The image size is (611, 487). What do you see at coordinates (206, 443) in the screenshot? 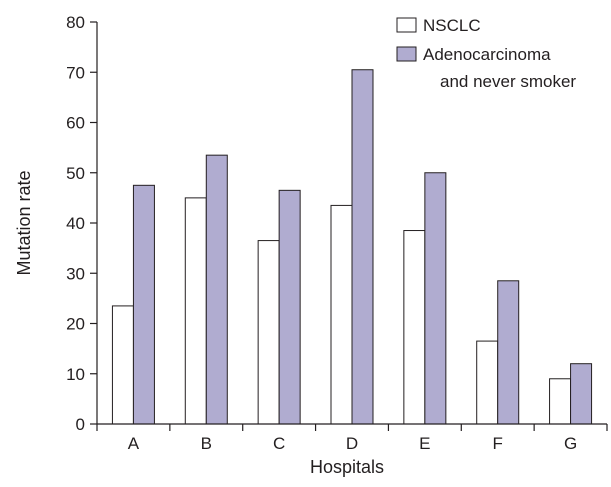
I see `x-tick-label-b: B` at bounding box center [206, 443].